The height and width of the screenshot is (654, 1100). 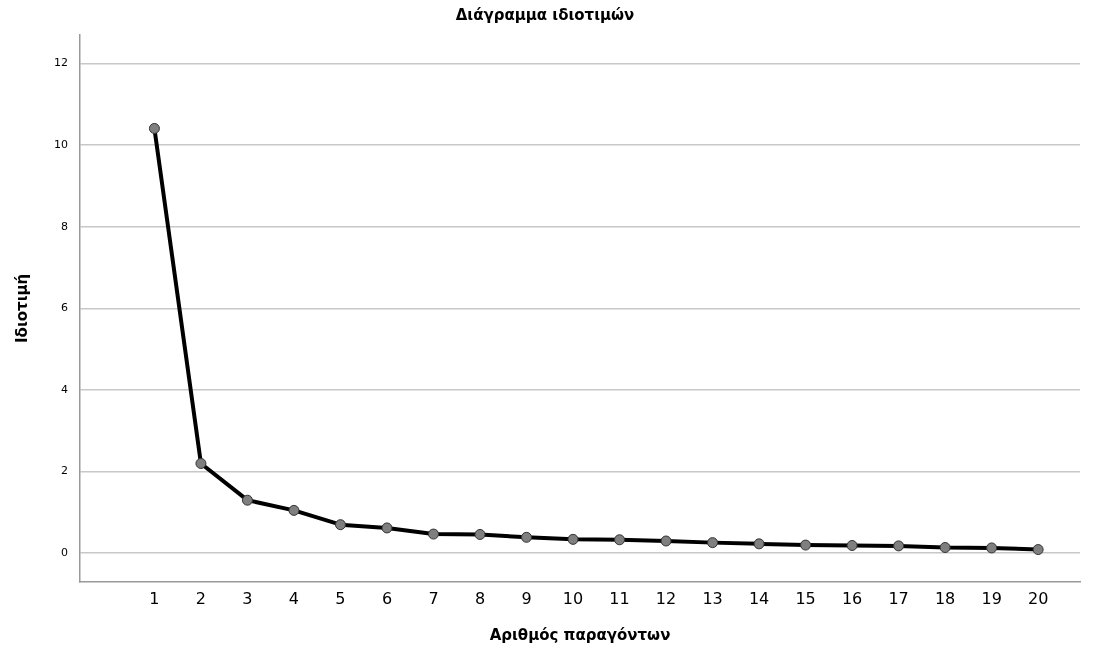 What do you see at coordinates (945, 598) in the screenshot?
I see `x-tick-label: 18` at bounding box center [945, 598].